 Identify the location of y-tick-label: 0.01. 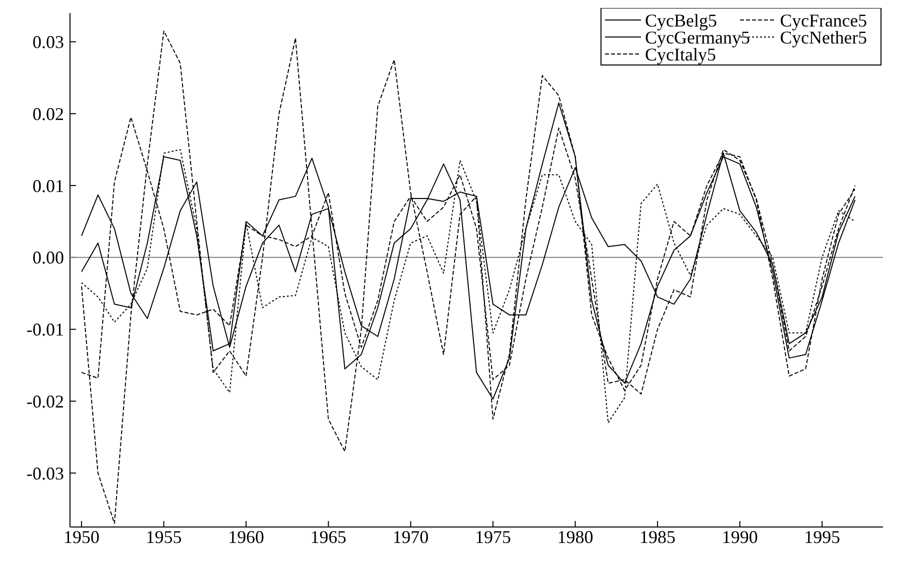
(48, 186).